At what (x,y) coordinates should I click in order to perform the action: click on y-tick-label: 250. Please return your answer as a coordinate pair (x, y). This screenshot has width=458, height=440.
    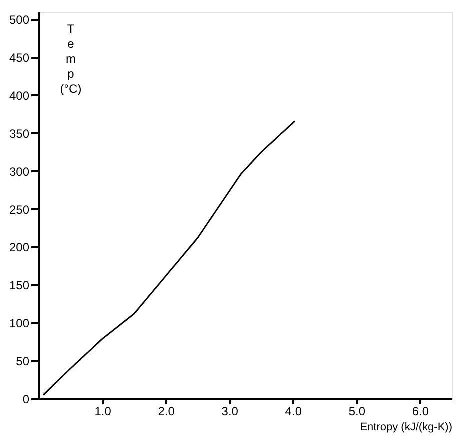
    Looking at the image, I should click on (19, 209).